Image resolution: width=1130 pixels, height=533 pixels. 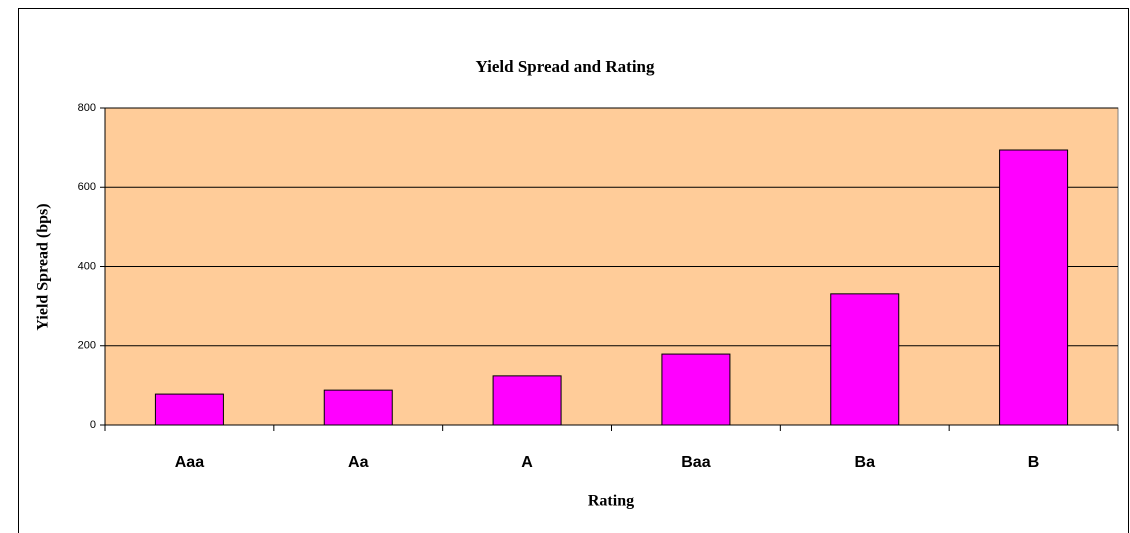 I want to click on x-tick-label: Ba, so click(x=865, y=462).